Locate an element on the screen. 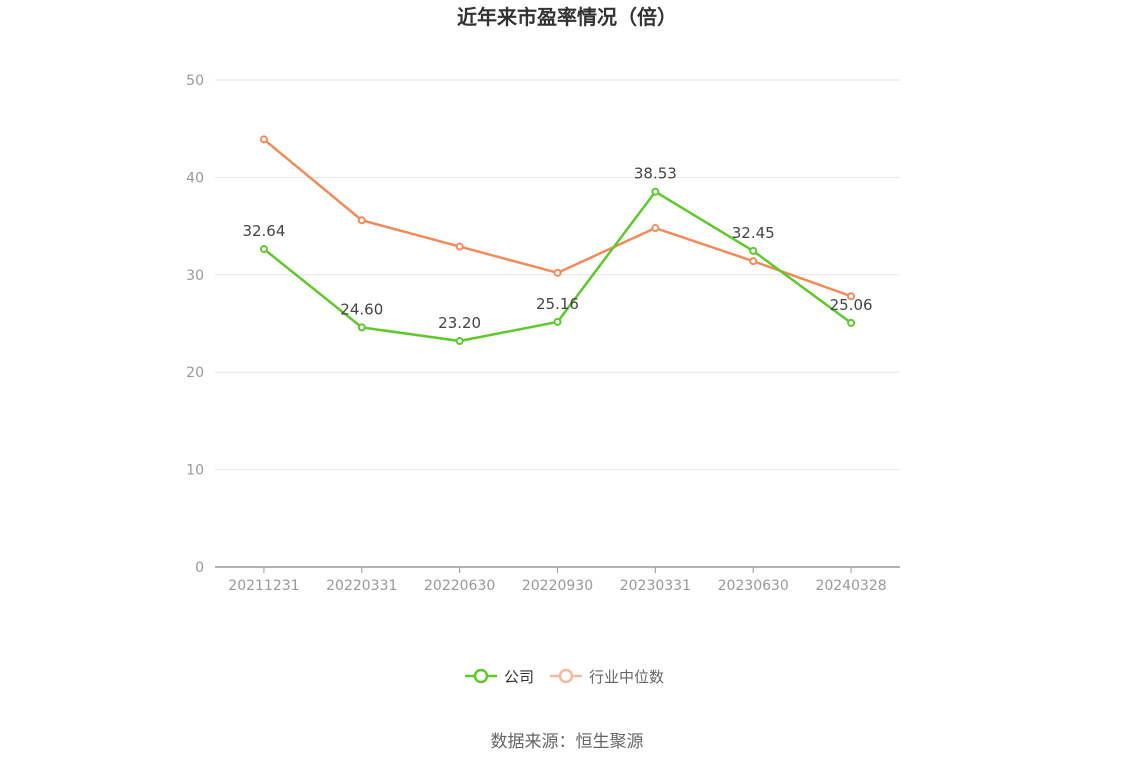 This screenshot has width=1134, height=766. y-axis: 0 10 20 30 40 50 is located at coordinates (195, 324).